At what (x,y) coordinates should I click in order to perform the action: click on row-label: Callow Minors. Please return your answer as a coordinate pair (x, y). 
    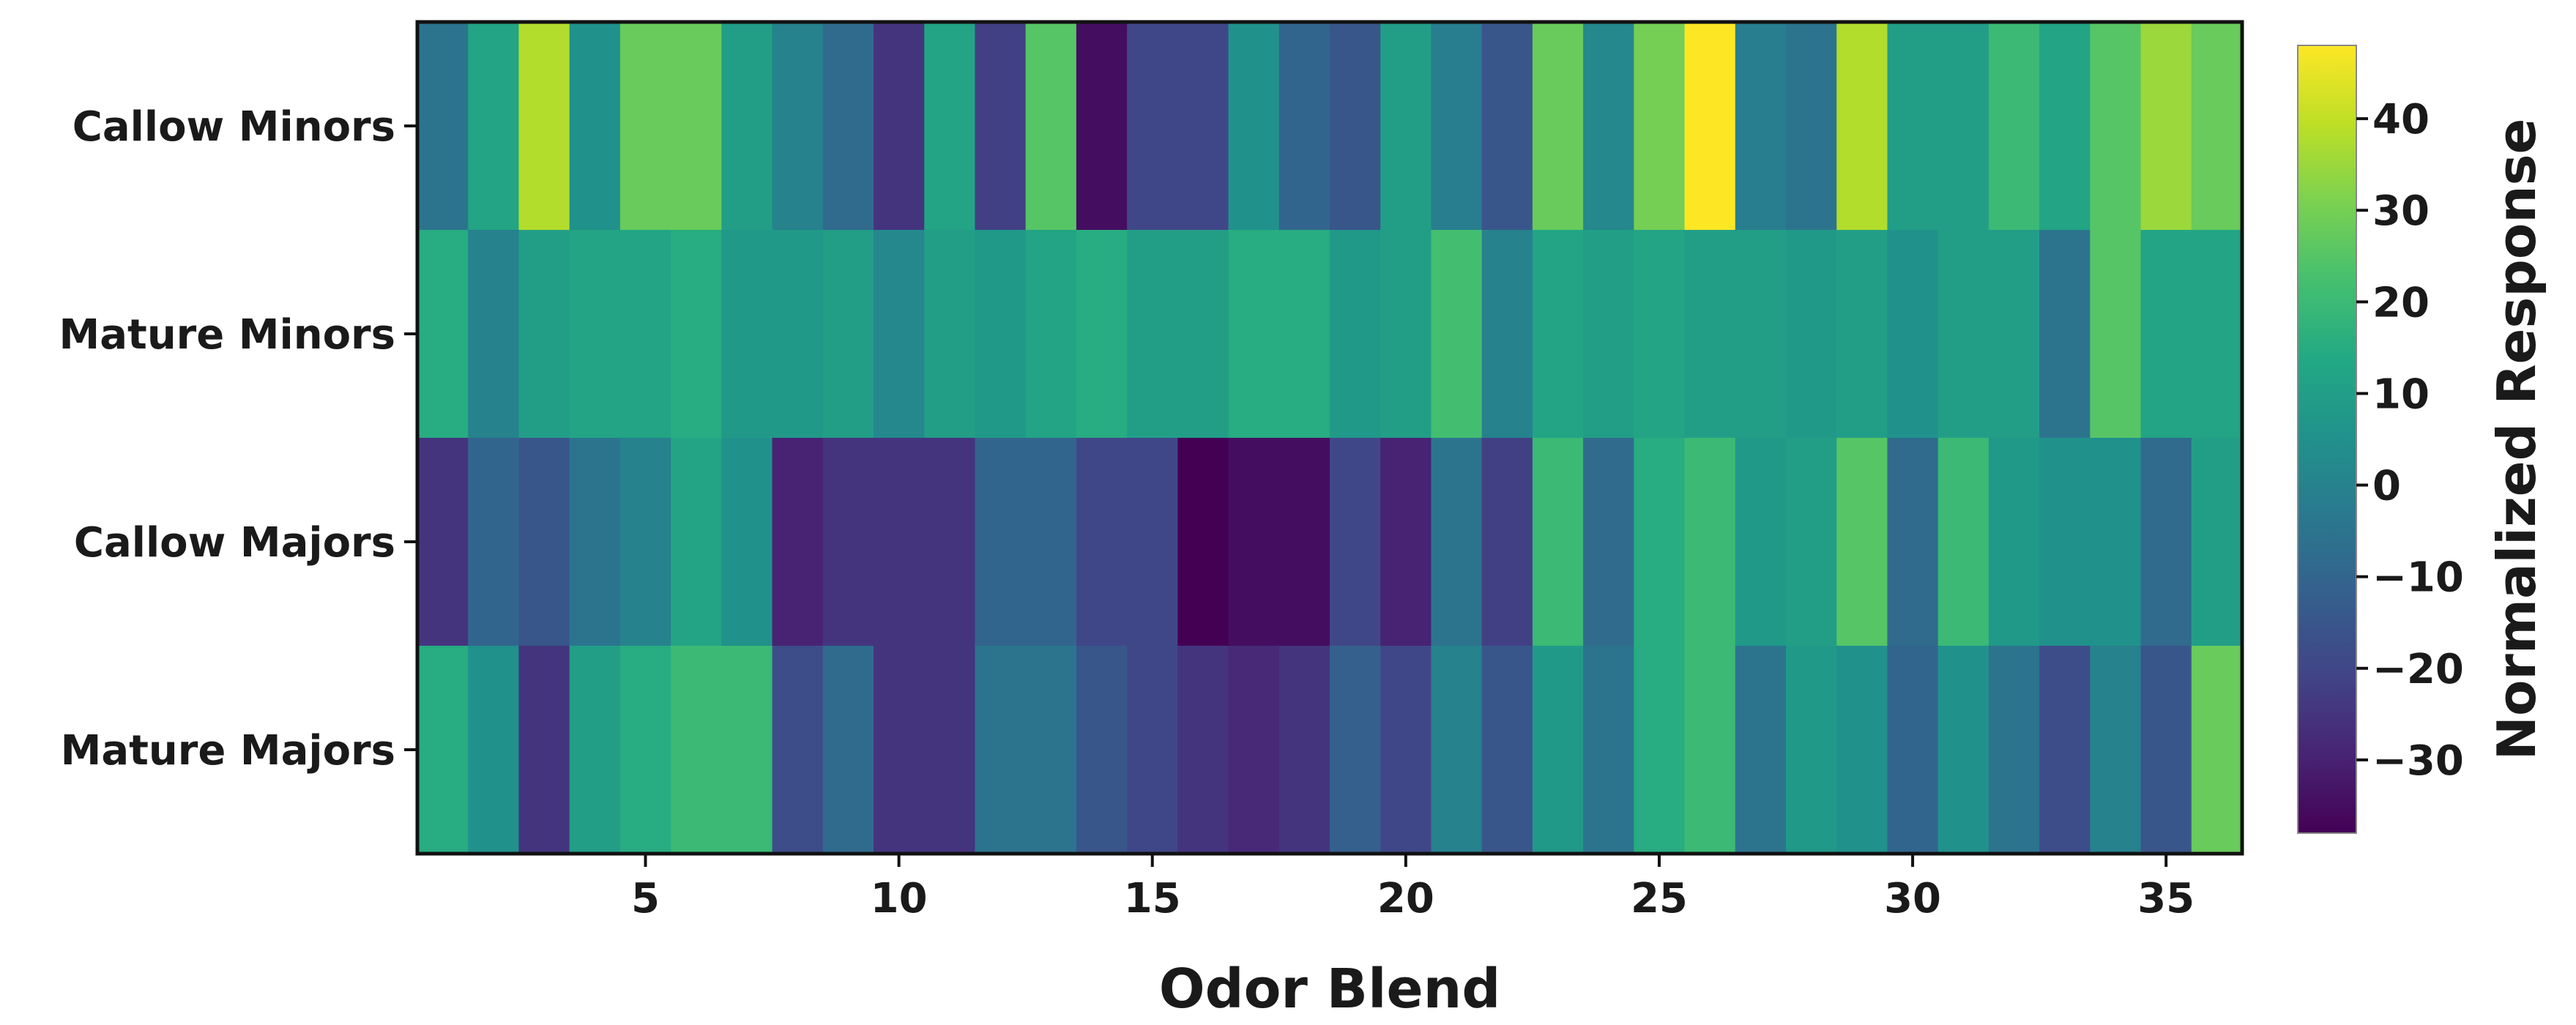
    Looking at the image, I should click on (233, 127).